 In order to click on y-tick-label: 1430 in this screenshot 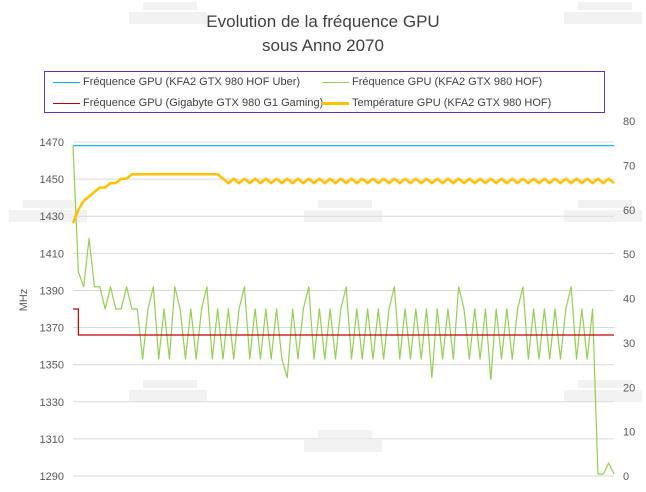, I will do `click(52, 217)`.